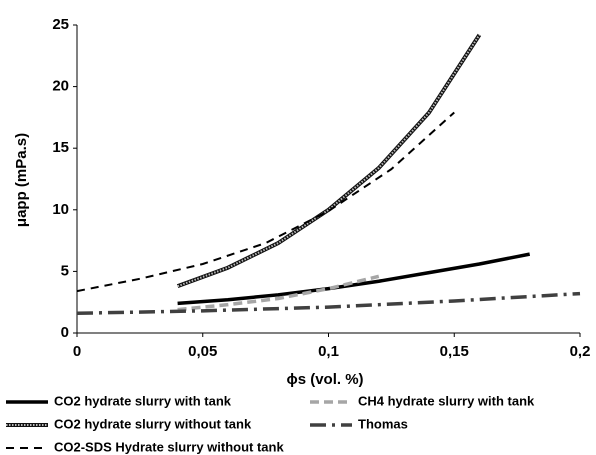 This screenshot has width=596, height=455. What do you see at coordinates (324, 379) in the screenshot?
I see `x-axis-label: ϕs (vol. %)` at bounding box center [324, 379].